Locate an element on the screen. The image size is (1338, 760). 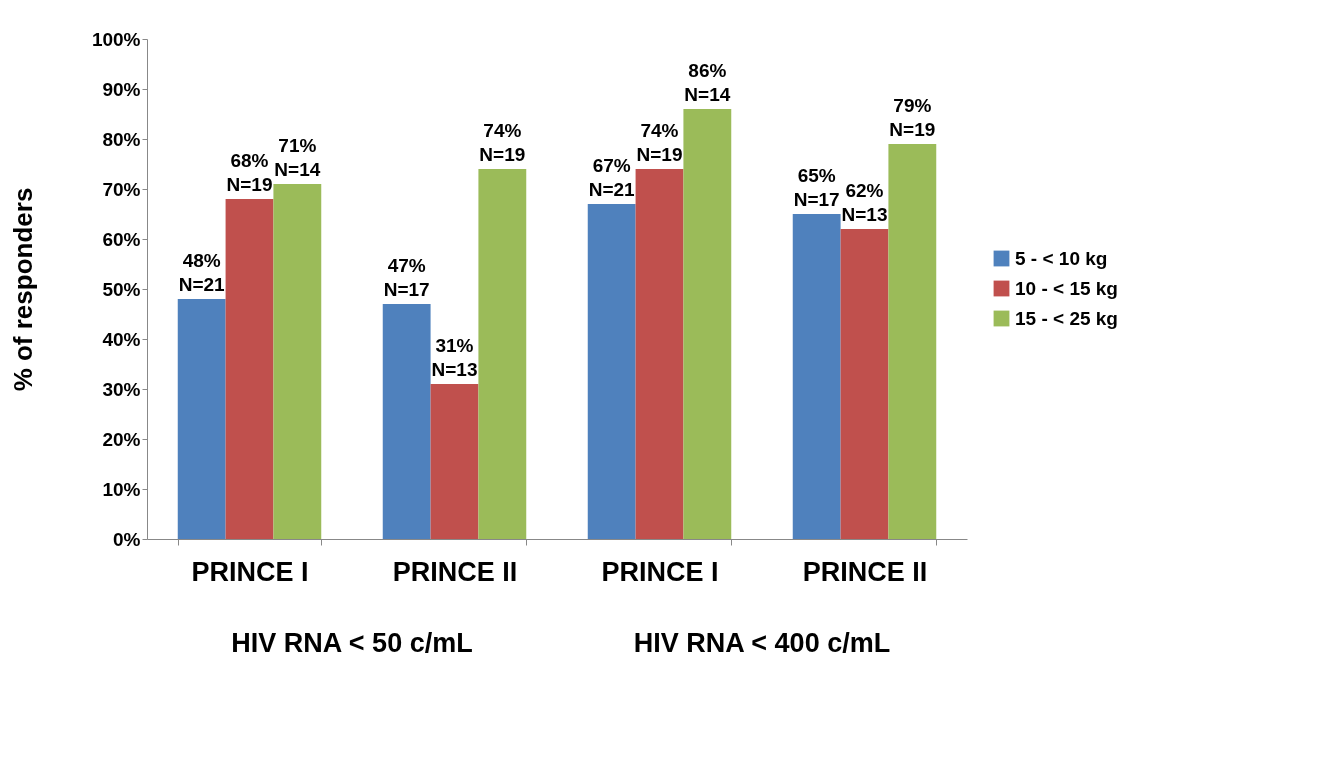
data-label: 31% N=13 is located at coordinates (454, 357).